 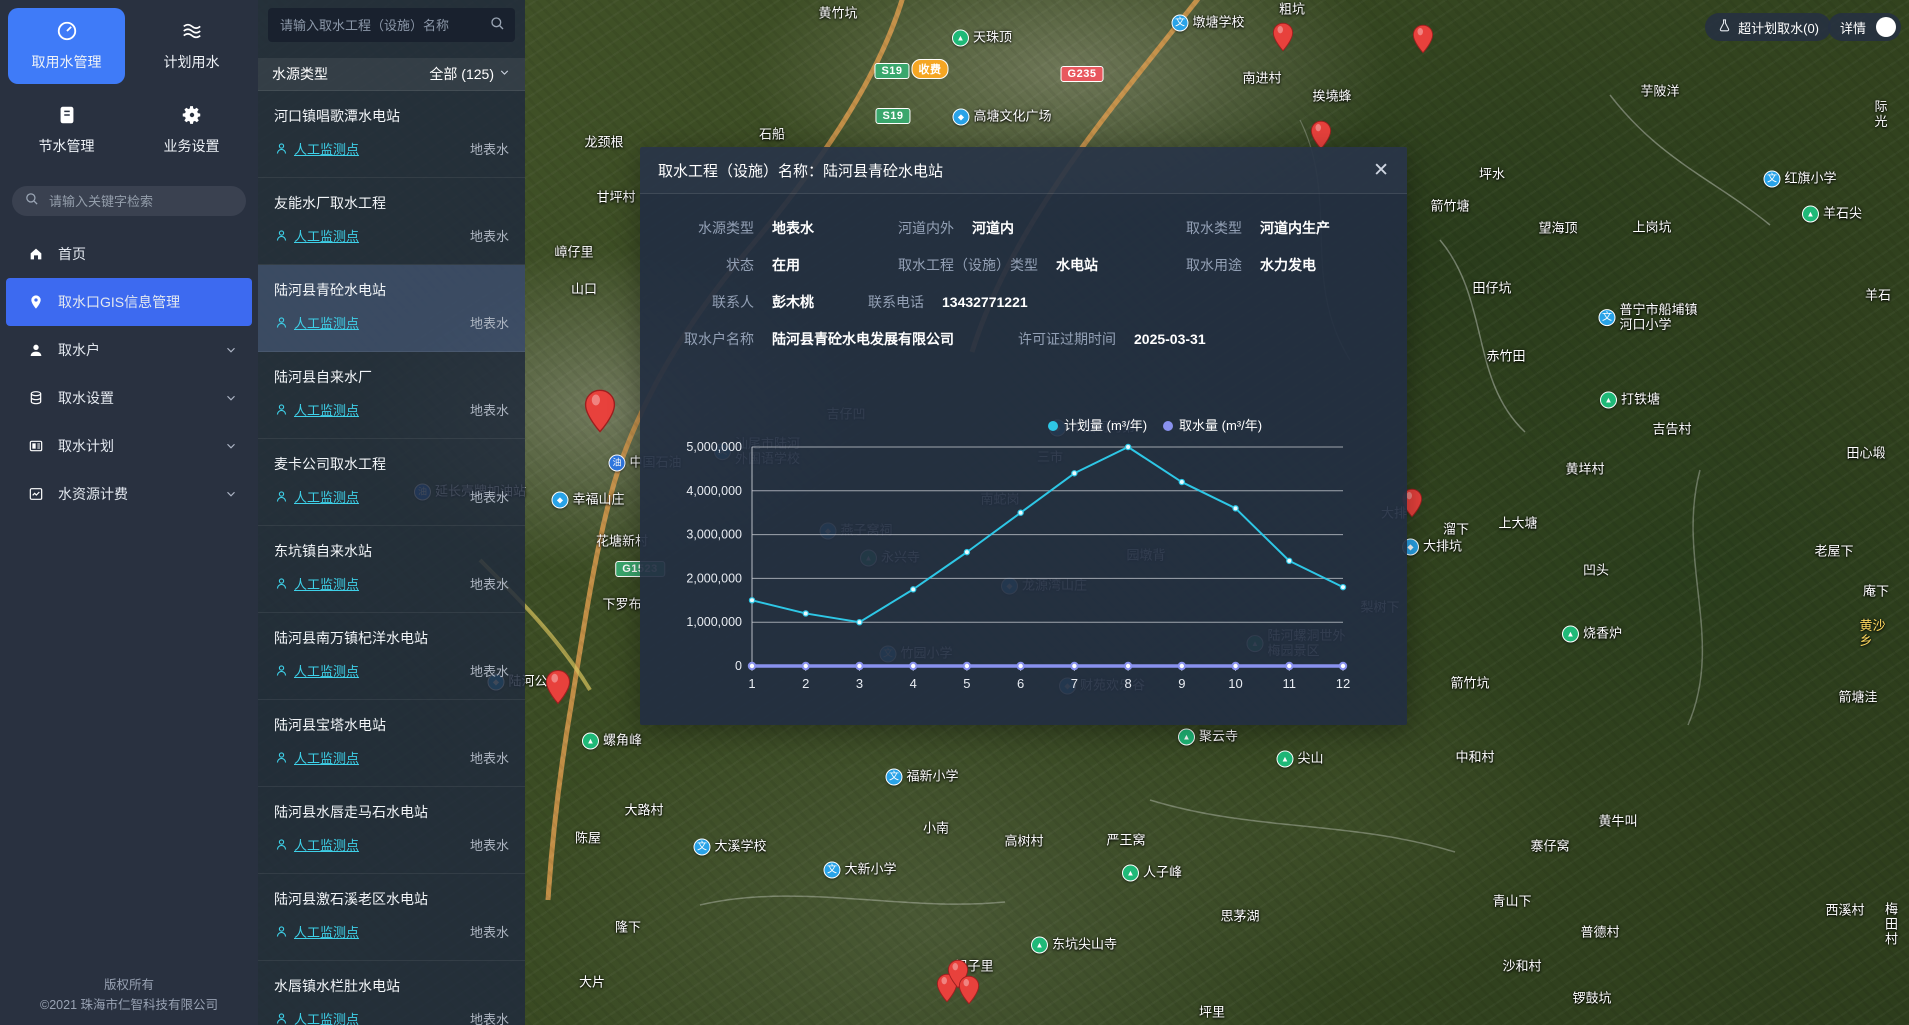 What do you see at coordinates (574, 252) in the screenshot?
I see `map-label-text: 嶂仔里` at bounding box center [574, 252].